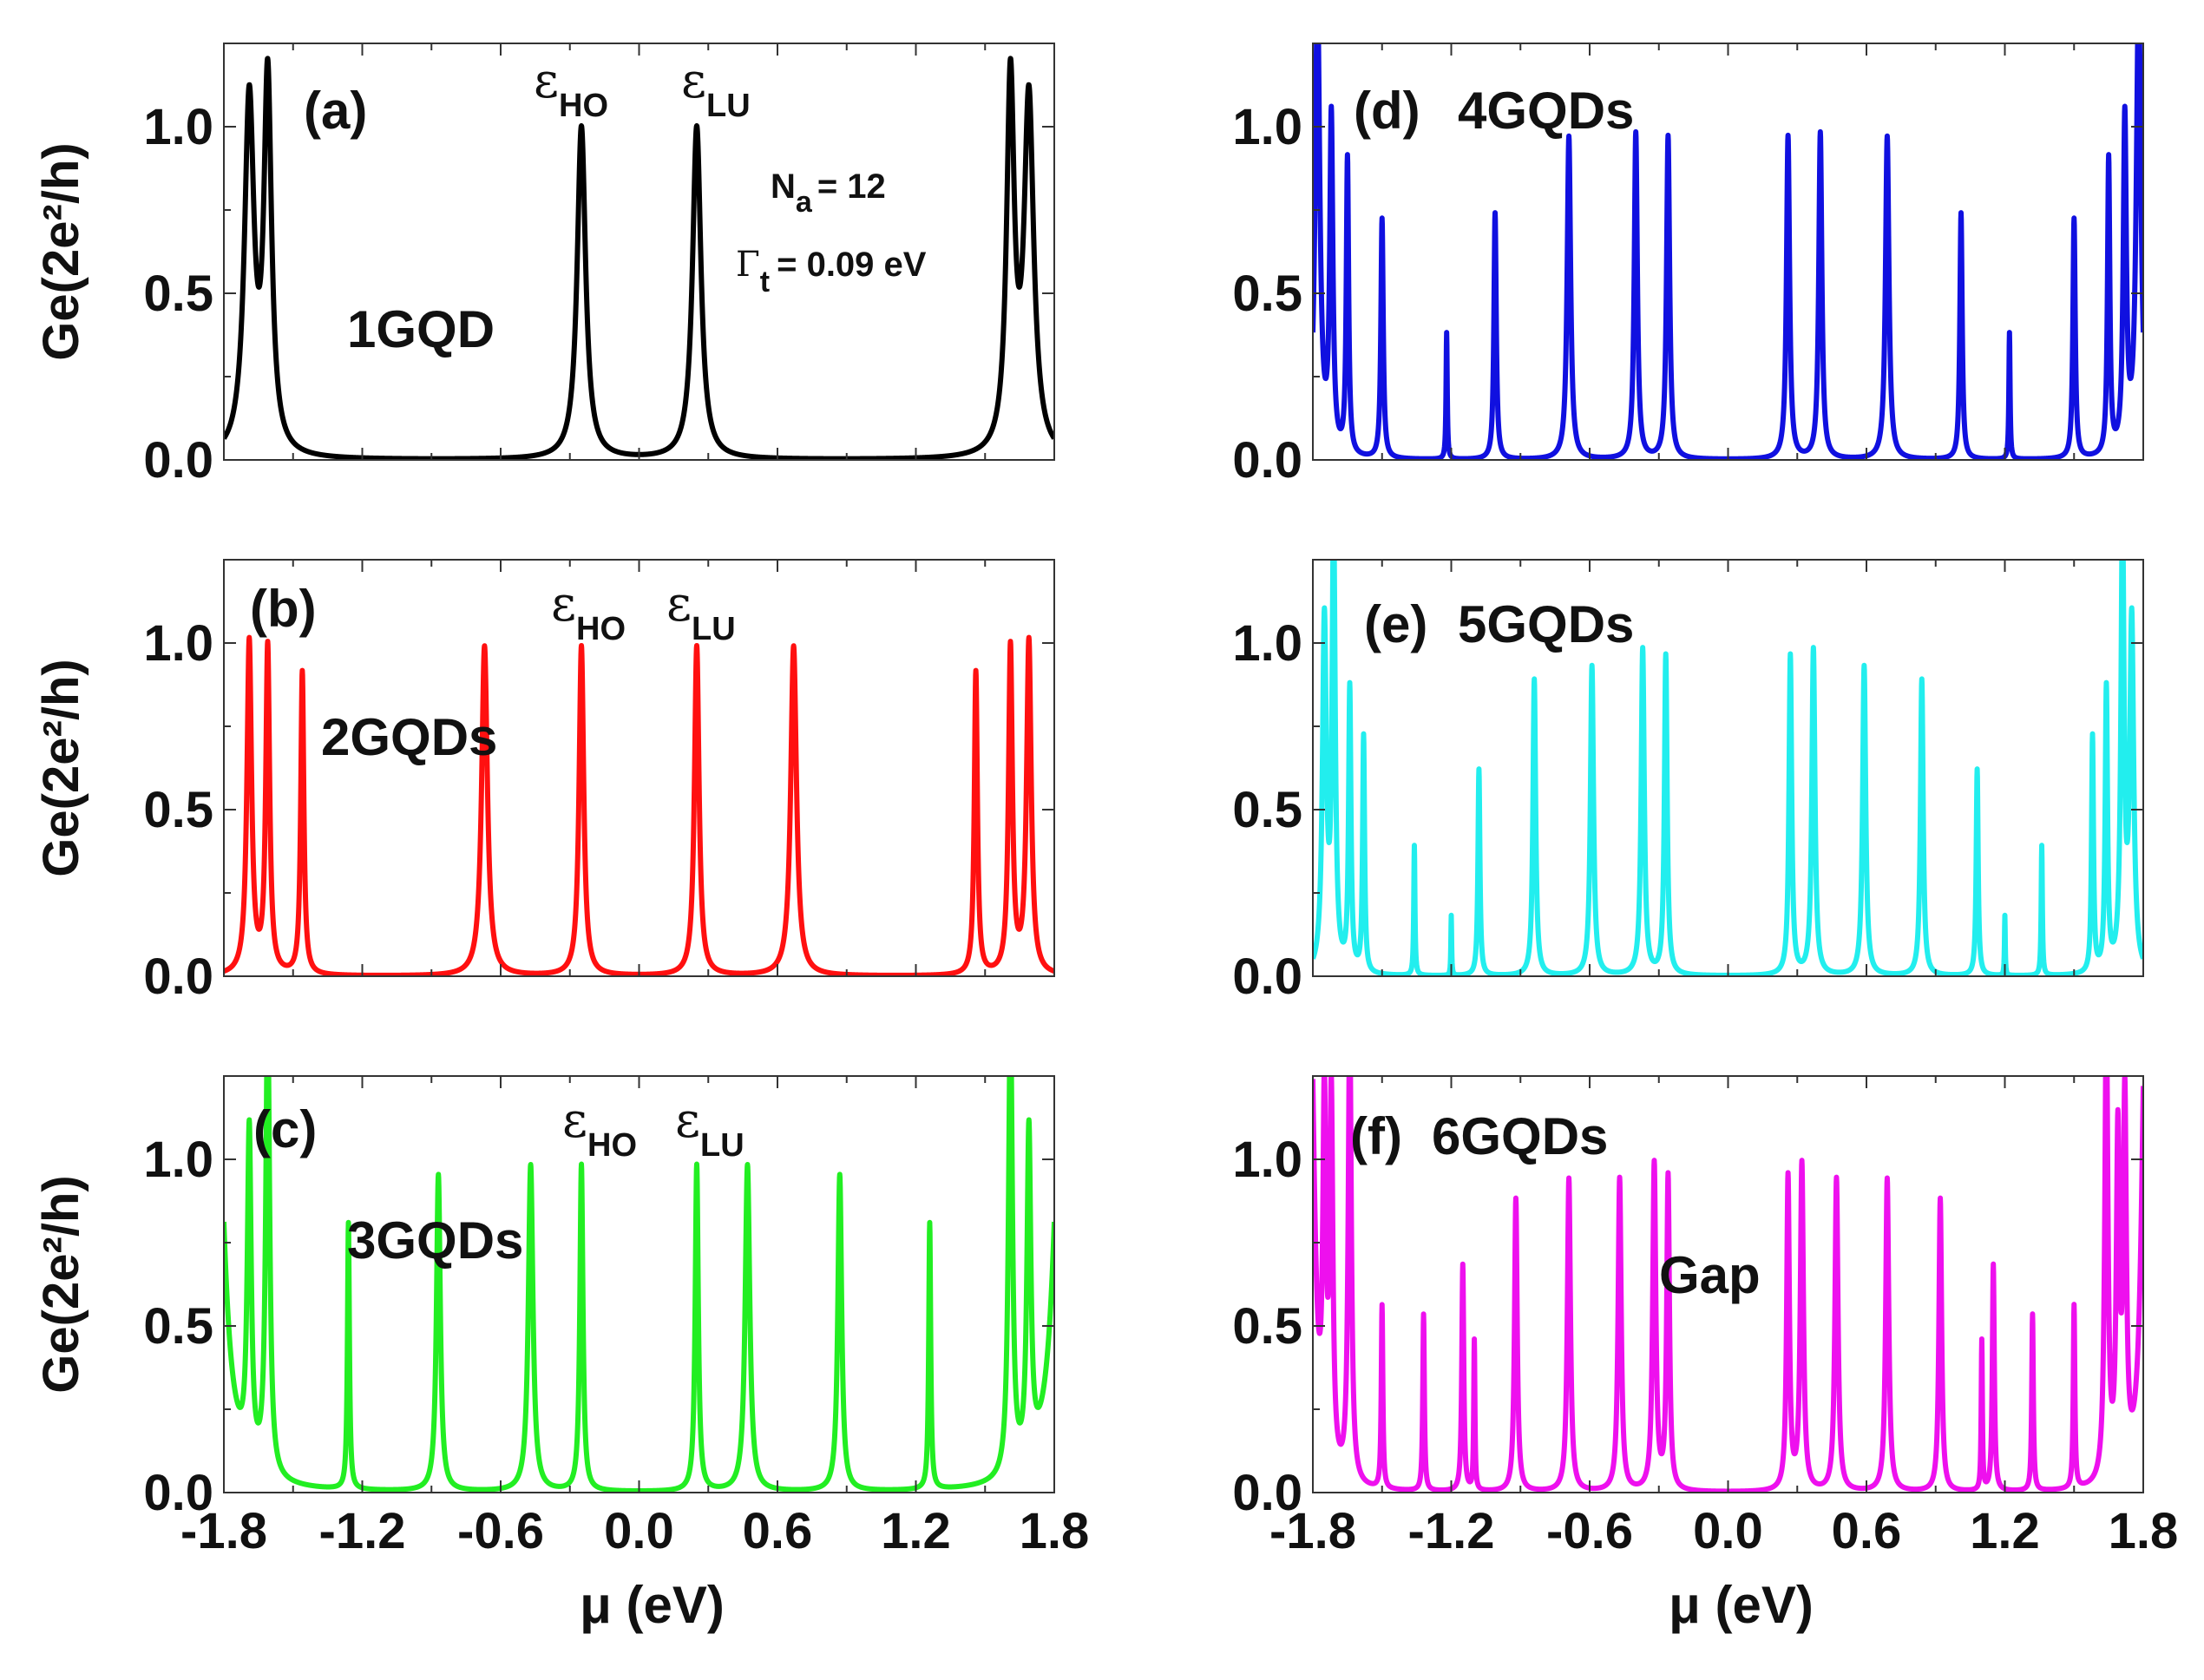  I want to click on series-line-d, so click(1728, 251).